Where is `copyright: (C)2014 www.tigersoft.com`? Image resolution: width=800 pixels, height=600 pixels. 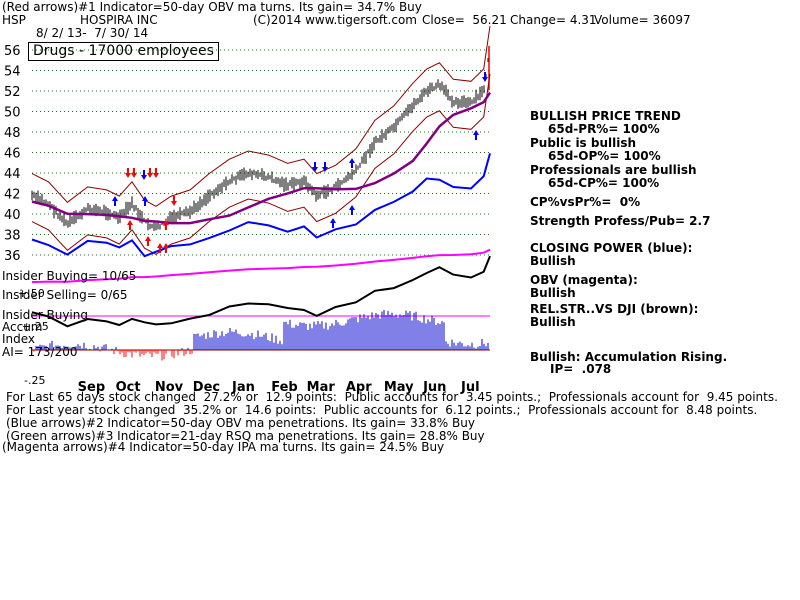
copyright: (C)2014 www.tigersoft.com is located at coordinates (335, 20).